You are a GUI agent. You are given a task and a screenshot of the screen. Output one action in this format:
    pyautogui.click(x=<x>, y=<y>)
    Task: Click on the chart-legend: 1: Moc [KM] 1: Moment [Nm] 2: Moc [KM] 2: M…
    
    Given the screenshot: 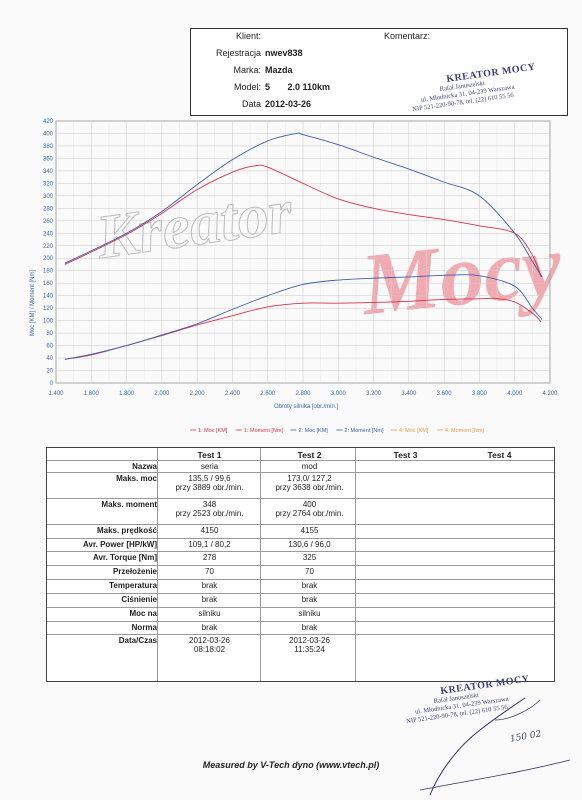 What is the action you would take?
    pyautogui.click(x=337, y=431)
    